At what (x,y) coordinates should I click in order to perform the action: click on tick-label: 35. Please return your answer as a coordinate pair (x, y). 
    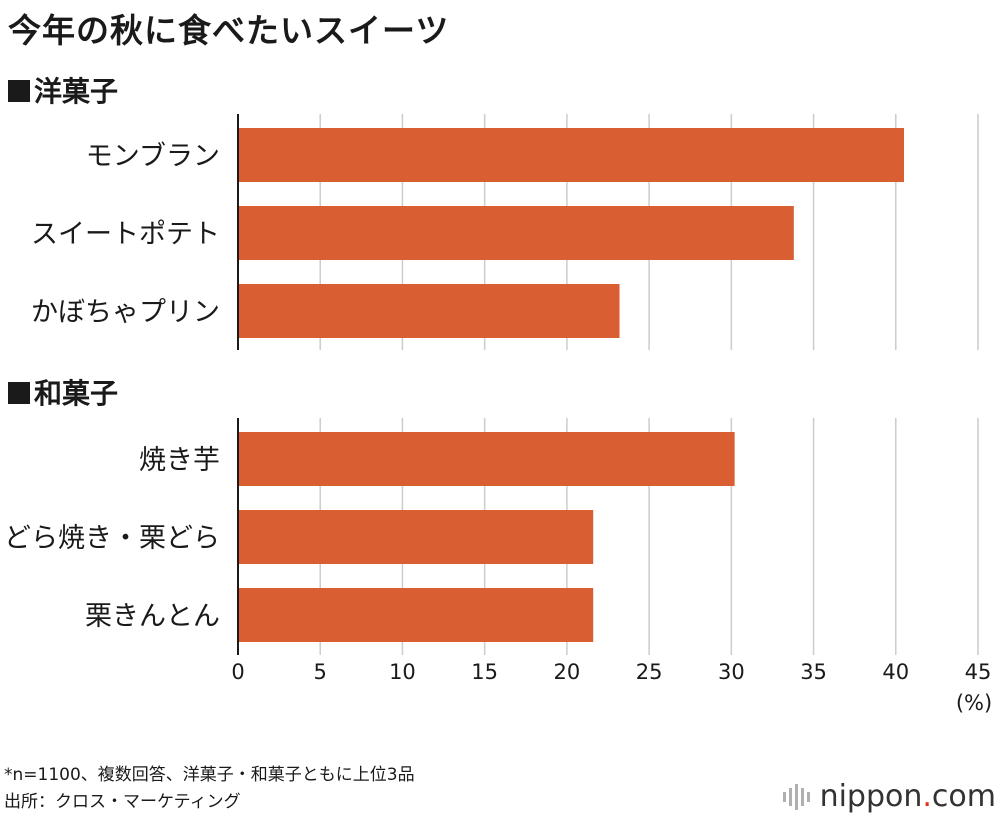
    Looking at the image, I should click on (813, 672).